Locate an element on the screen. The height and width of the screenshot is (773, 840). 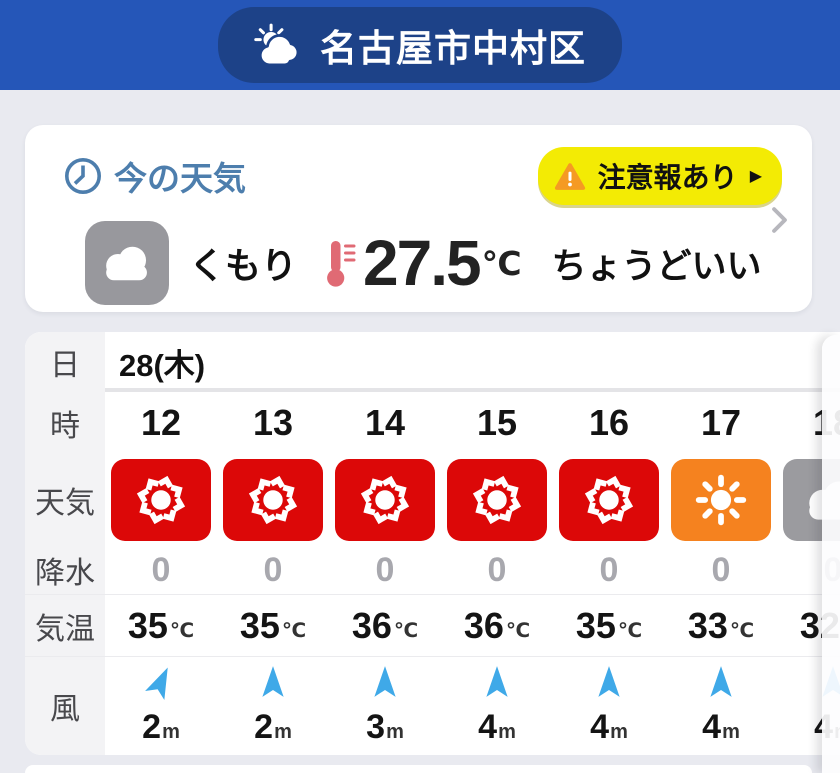
right-edge-panel is located at coordinates (831, 554).